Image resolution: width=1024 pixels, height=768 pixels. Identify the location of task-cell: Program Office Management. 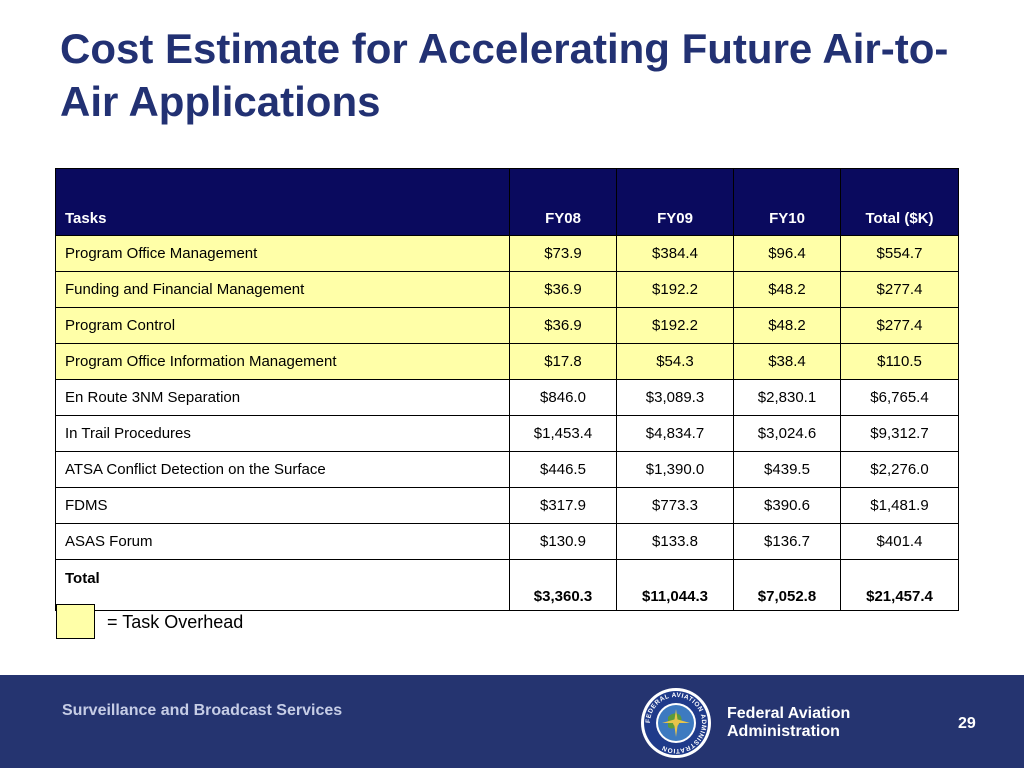
(282, 253).